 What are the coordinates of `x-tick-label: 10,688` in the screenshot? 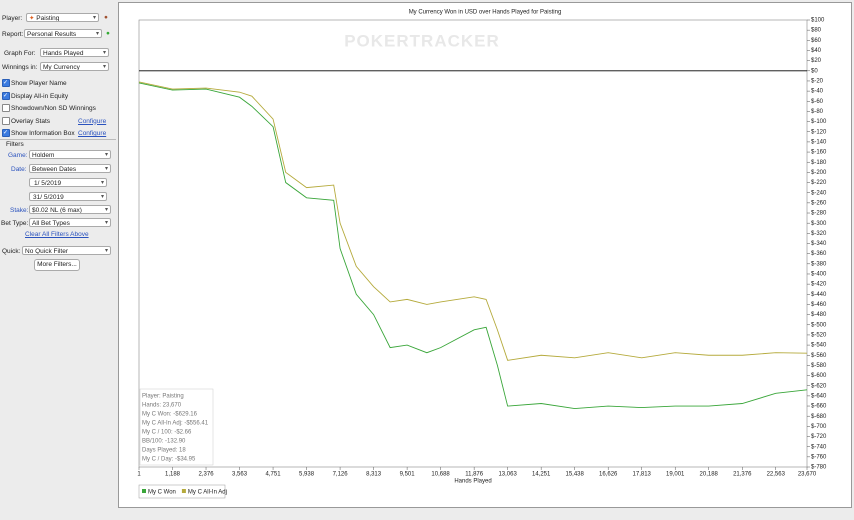 It's located at (440, 475).